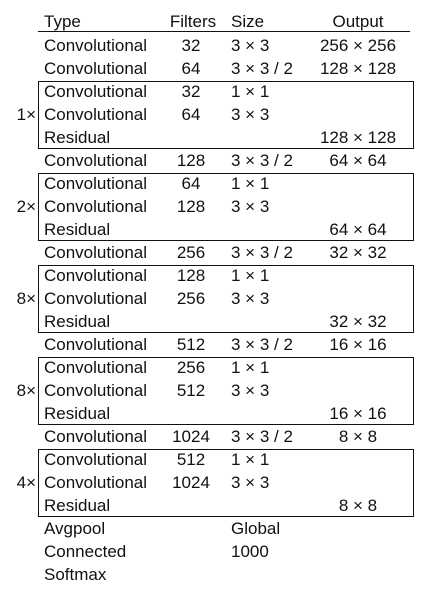  I want to click on layer-size: Global, so click(256, 528).